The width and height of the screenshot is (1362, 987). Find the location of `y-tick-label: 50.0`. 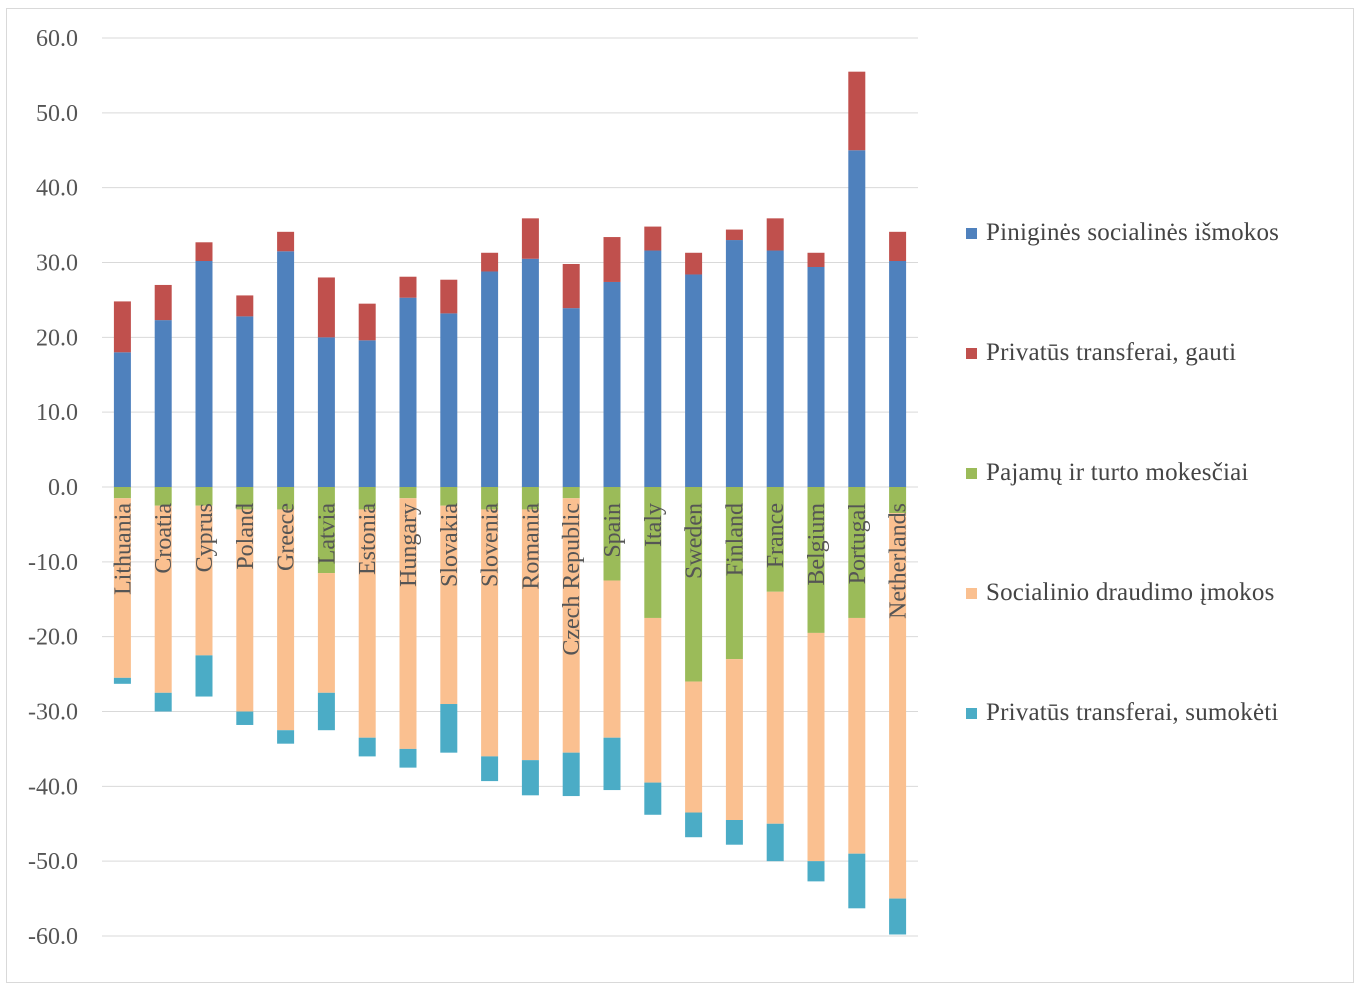

y-tick-label: 50.0 is located at coordinates (57, 114).